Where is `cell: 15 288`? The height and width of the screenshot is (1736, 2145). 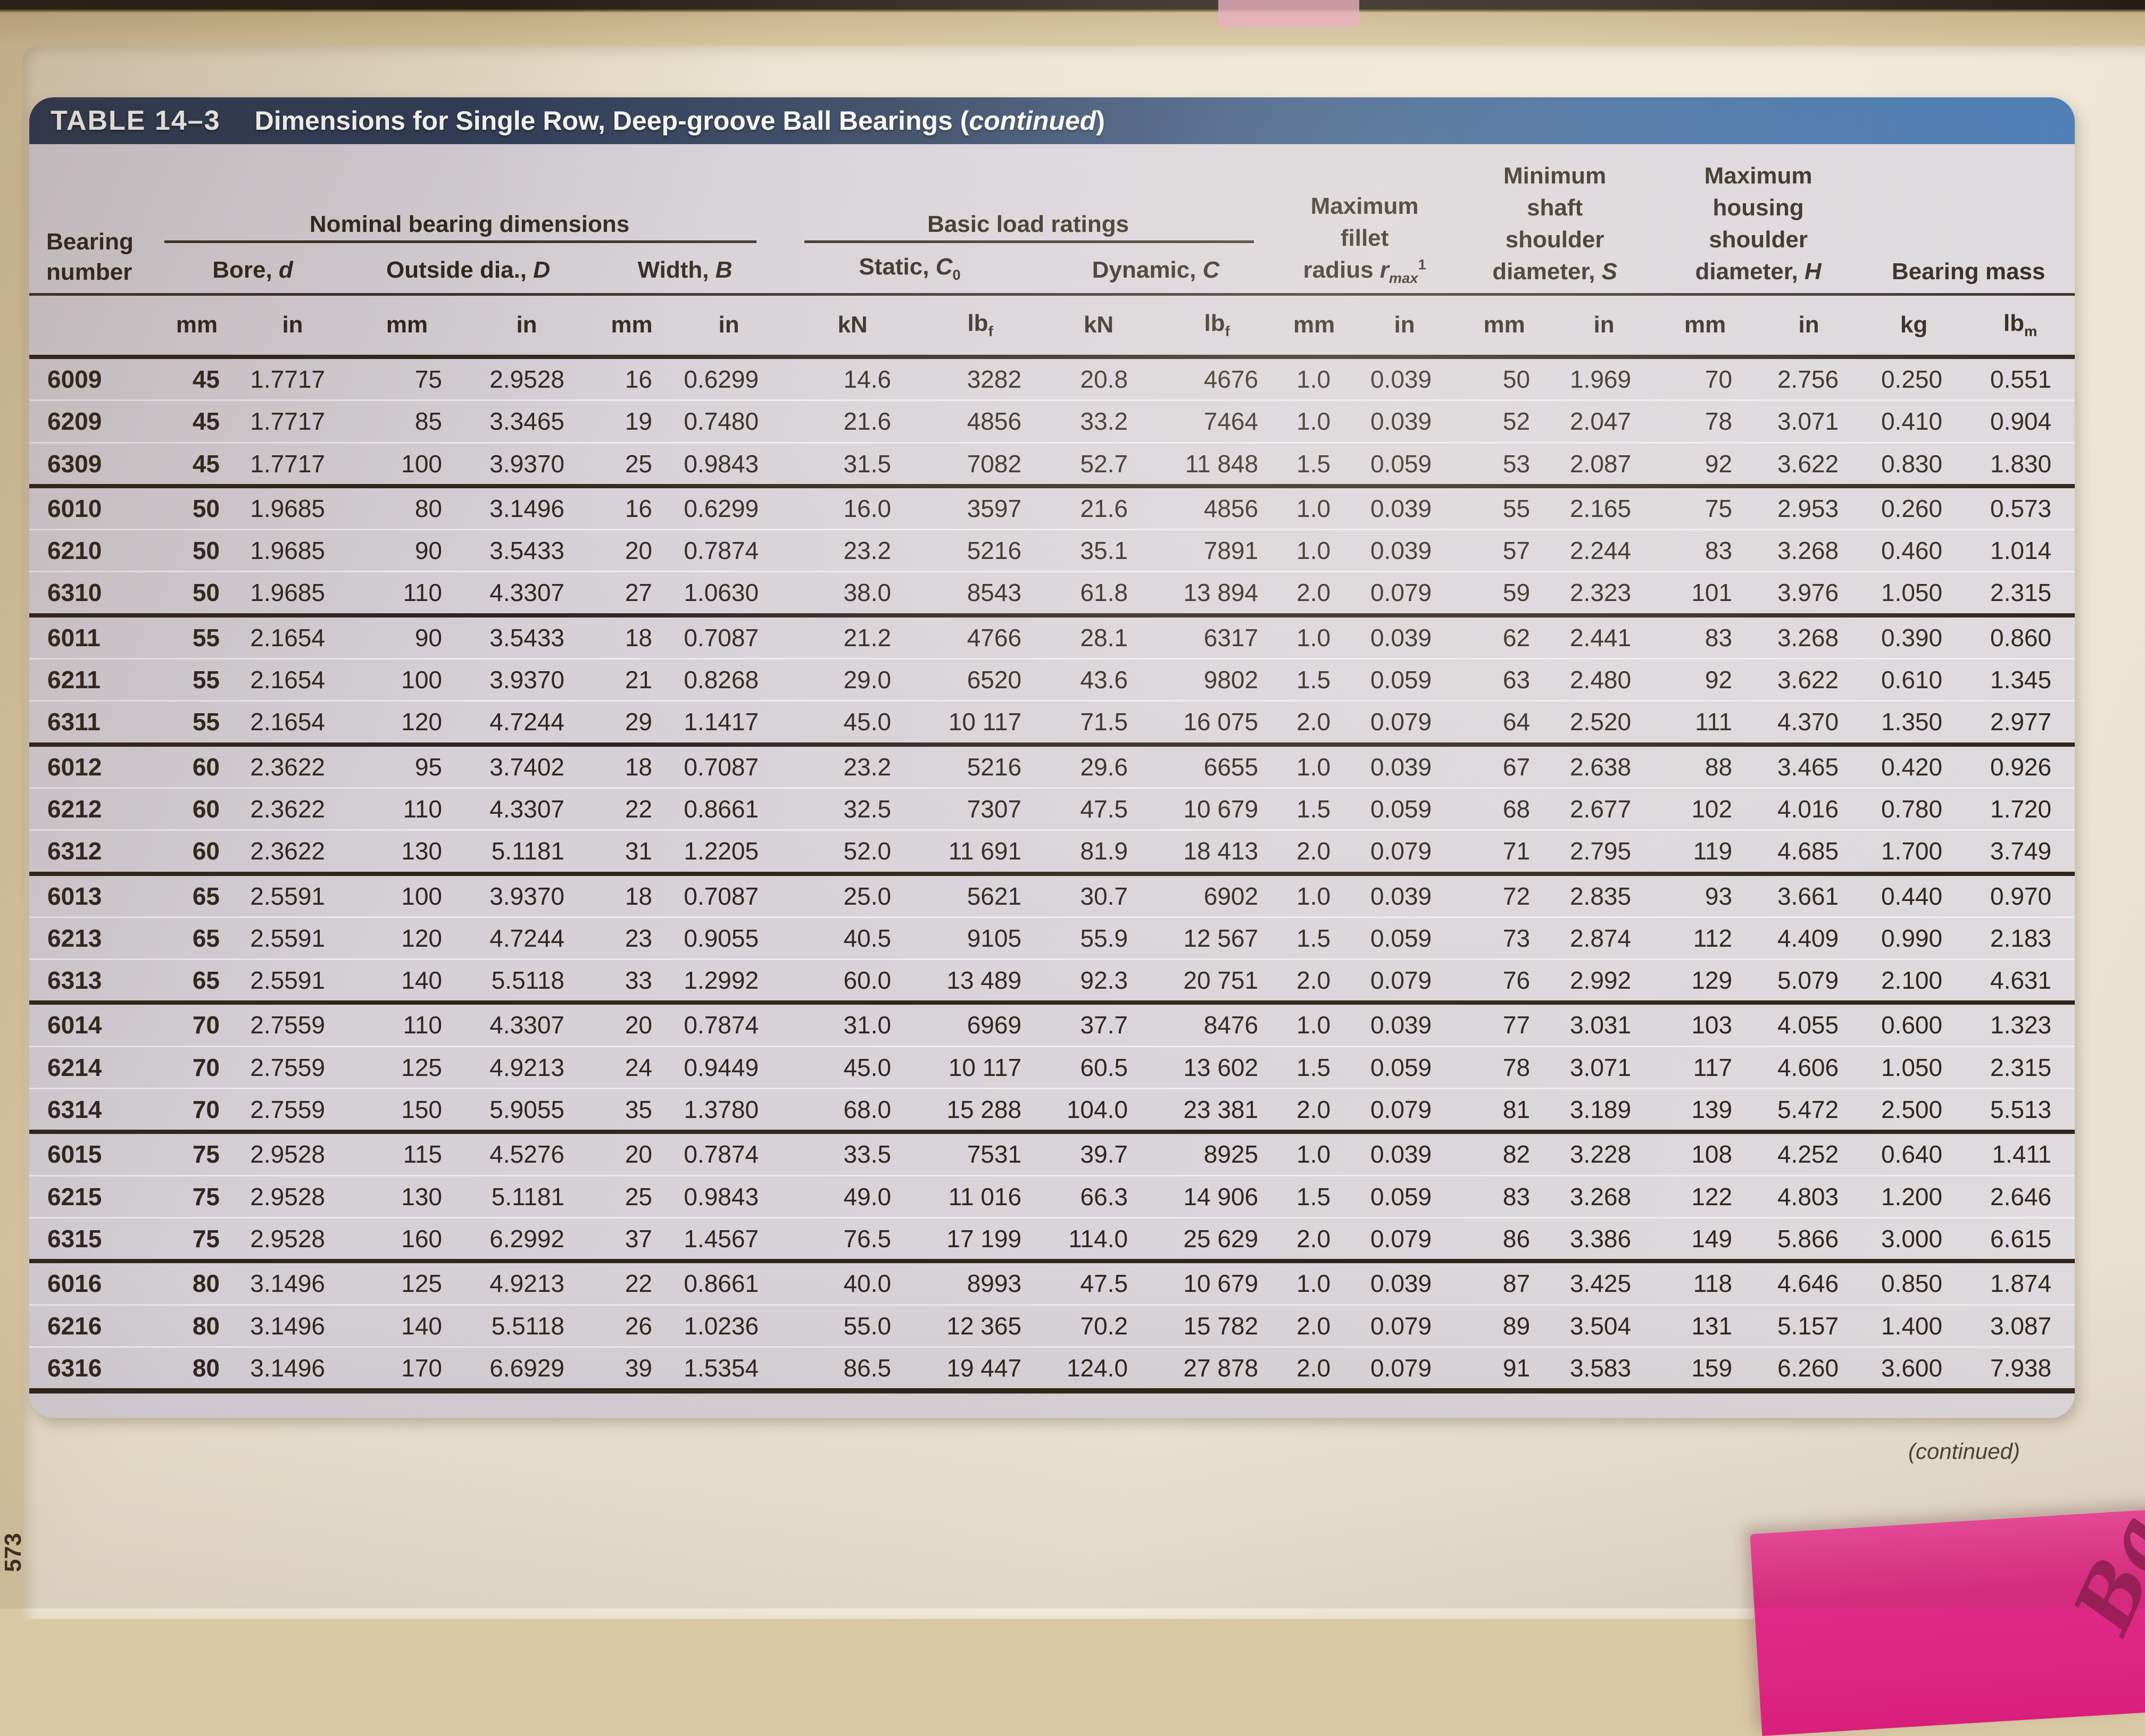
cell: 15 288 is located at coordinates (980, 1111).